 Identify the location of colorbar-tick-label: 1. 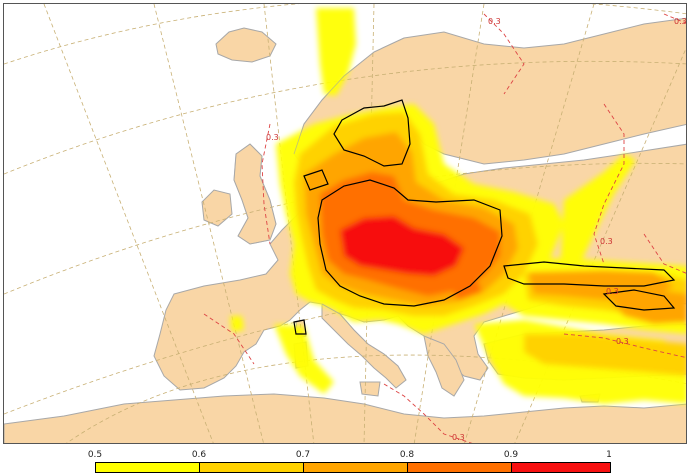
(609, 455).